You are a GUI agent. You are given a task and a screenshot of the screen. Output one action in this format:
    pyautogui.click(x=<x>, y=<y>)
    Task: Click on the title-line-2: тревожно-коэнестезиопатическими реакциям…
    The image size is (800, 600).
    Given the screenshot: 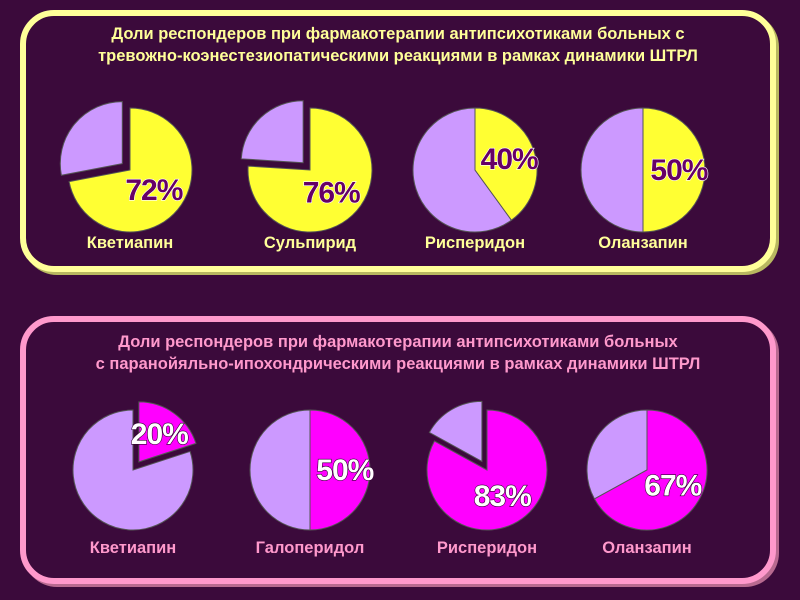 What is the action you would take?
    pyautogui.click(x=398, y=56)
    